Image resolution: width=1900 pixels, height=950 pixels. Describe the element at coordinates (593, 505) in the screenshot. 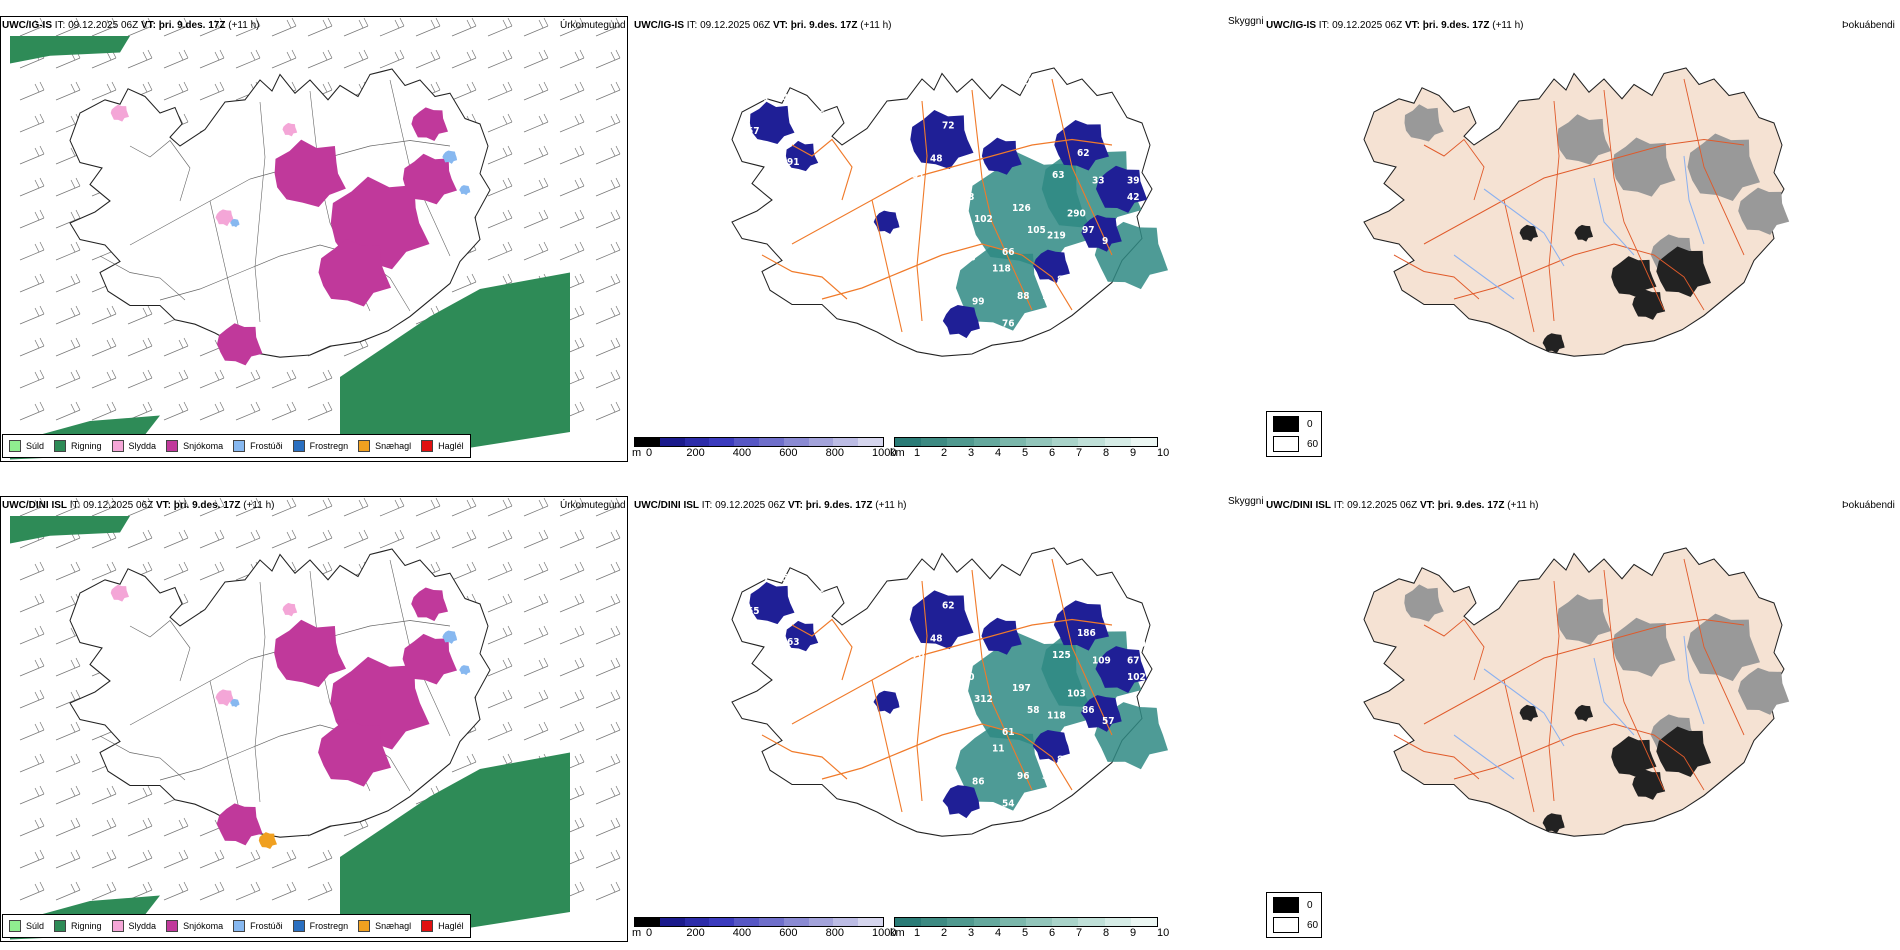

I see `panel-title-precip: Úrkomutegund` at that location.